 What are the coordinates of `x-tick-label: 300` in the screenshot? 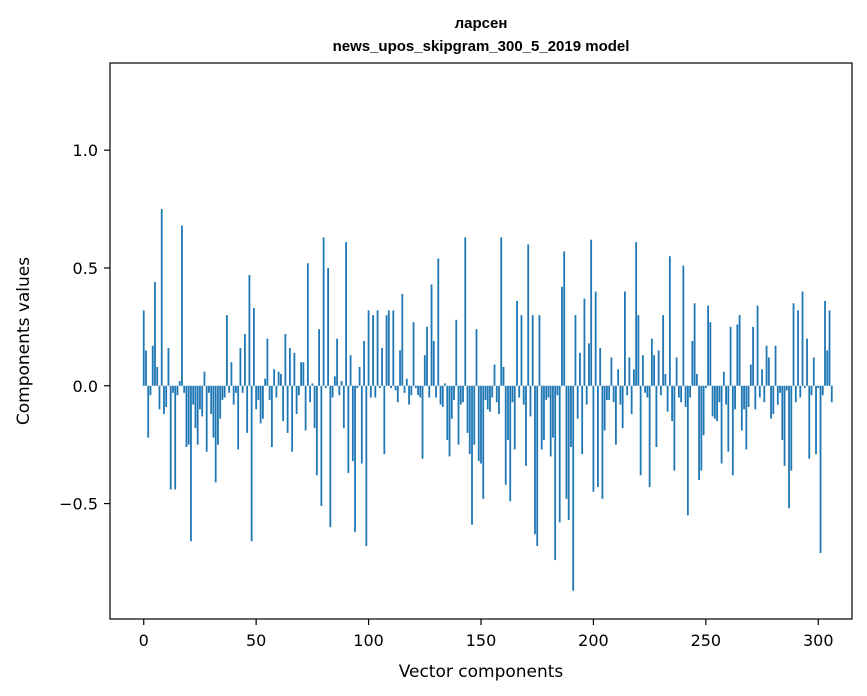 It's located at (818, 640).